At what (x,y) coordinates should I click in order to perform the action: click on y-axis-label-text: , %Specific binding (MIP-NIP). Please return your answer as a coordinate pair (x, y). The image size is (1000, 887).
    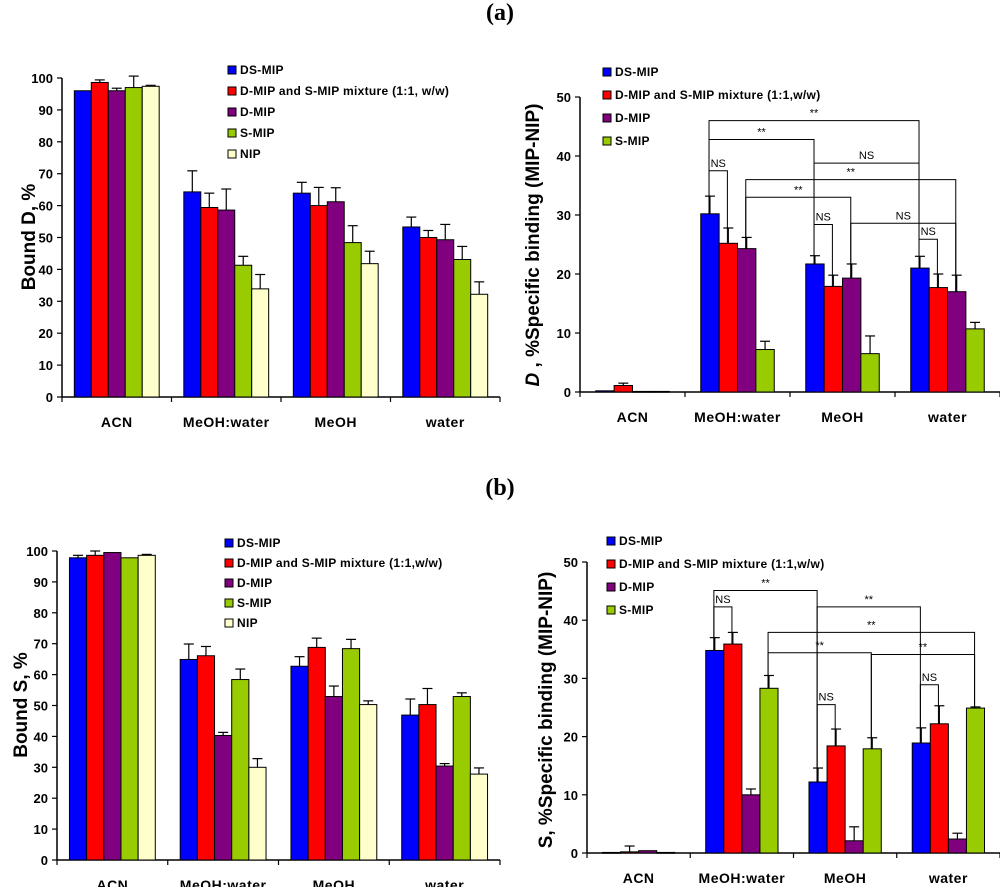
    Looking at the image, I should click on (533, 238).